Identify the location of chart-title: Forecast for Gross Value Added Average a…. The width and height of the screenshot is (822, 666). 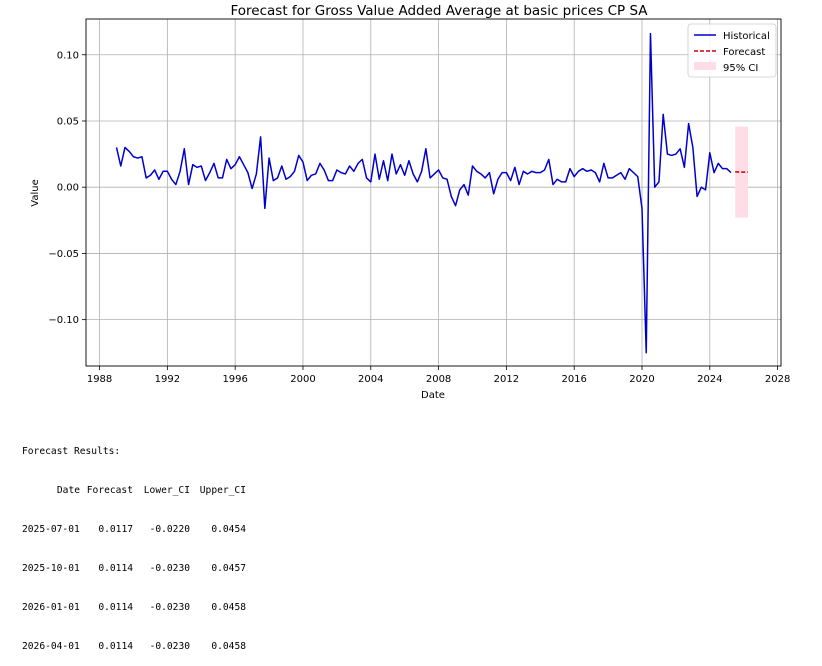
(439, 11).